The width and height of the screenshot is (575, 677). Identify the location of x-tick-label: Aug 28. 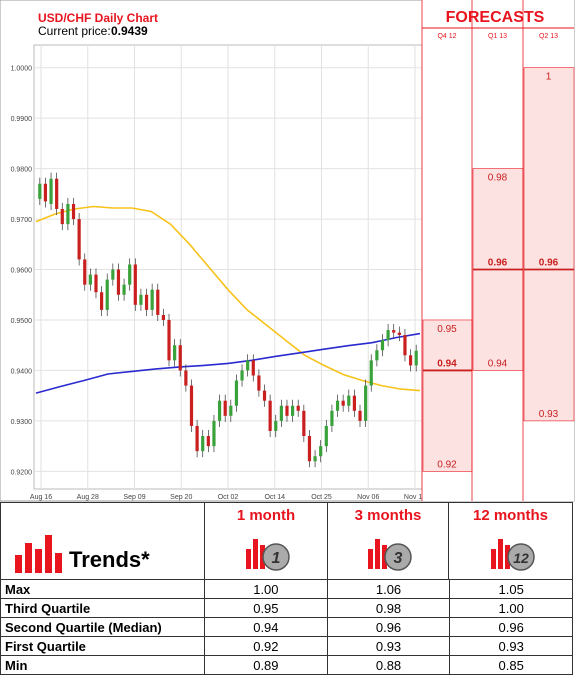
(88, 497).